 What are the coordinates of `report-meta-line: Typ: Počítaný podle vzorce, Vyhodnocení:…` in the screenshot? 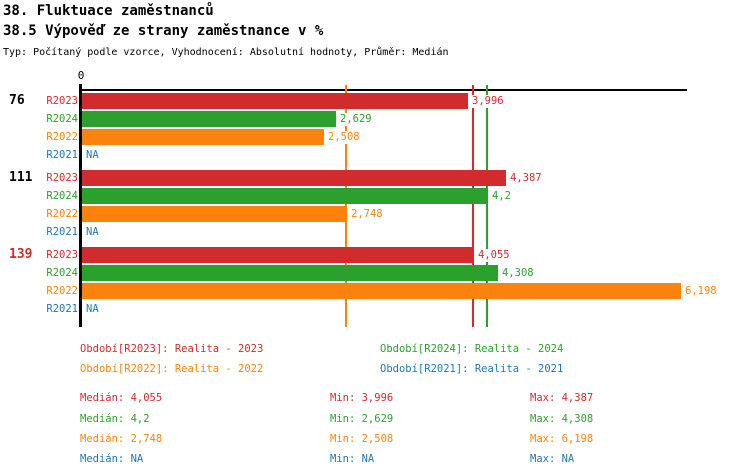 It's located at (226, 52).